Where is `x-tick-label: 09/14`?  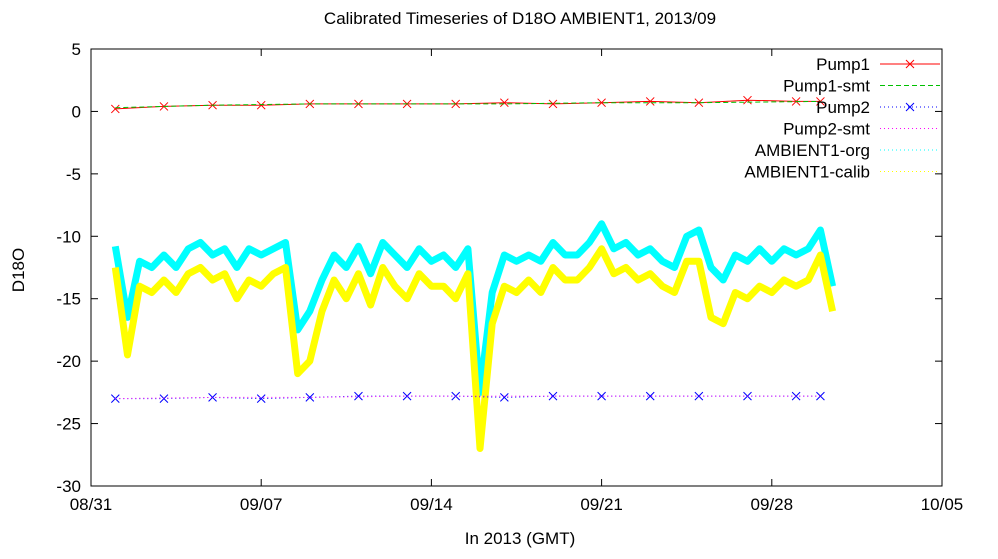 x-tick-label: 09/14 is located at coordinates (431, 504).